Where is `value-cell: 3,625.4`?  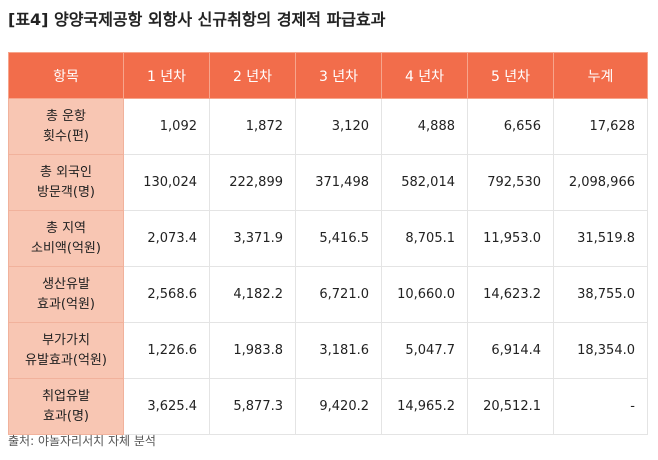 value-cell: 3,625.4 is located at coordinates (166, 406).